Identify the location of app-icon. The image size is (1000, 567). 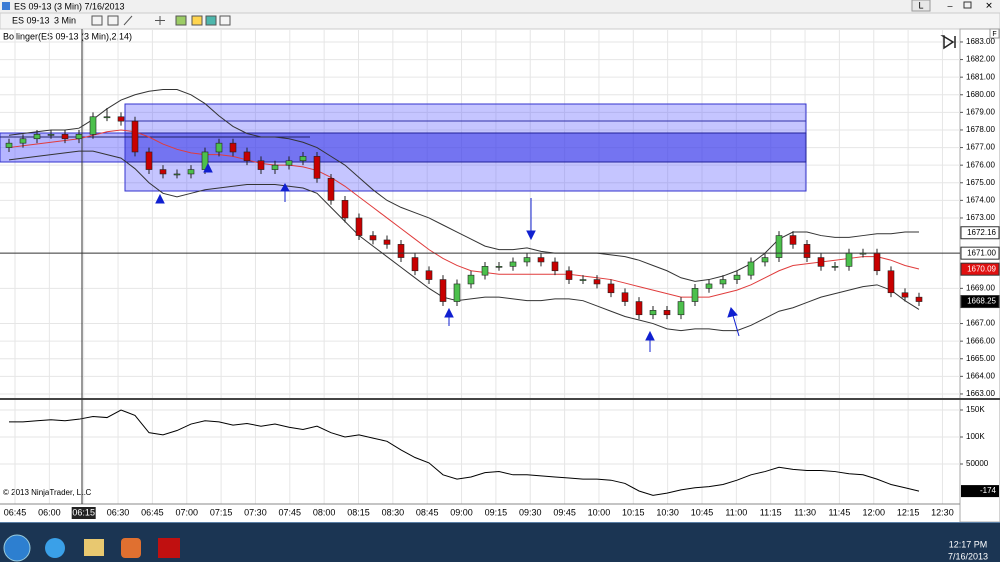
(6, 6).